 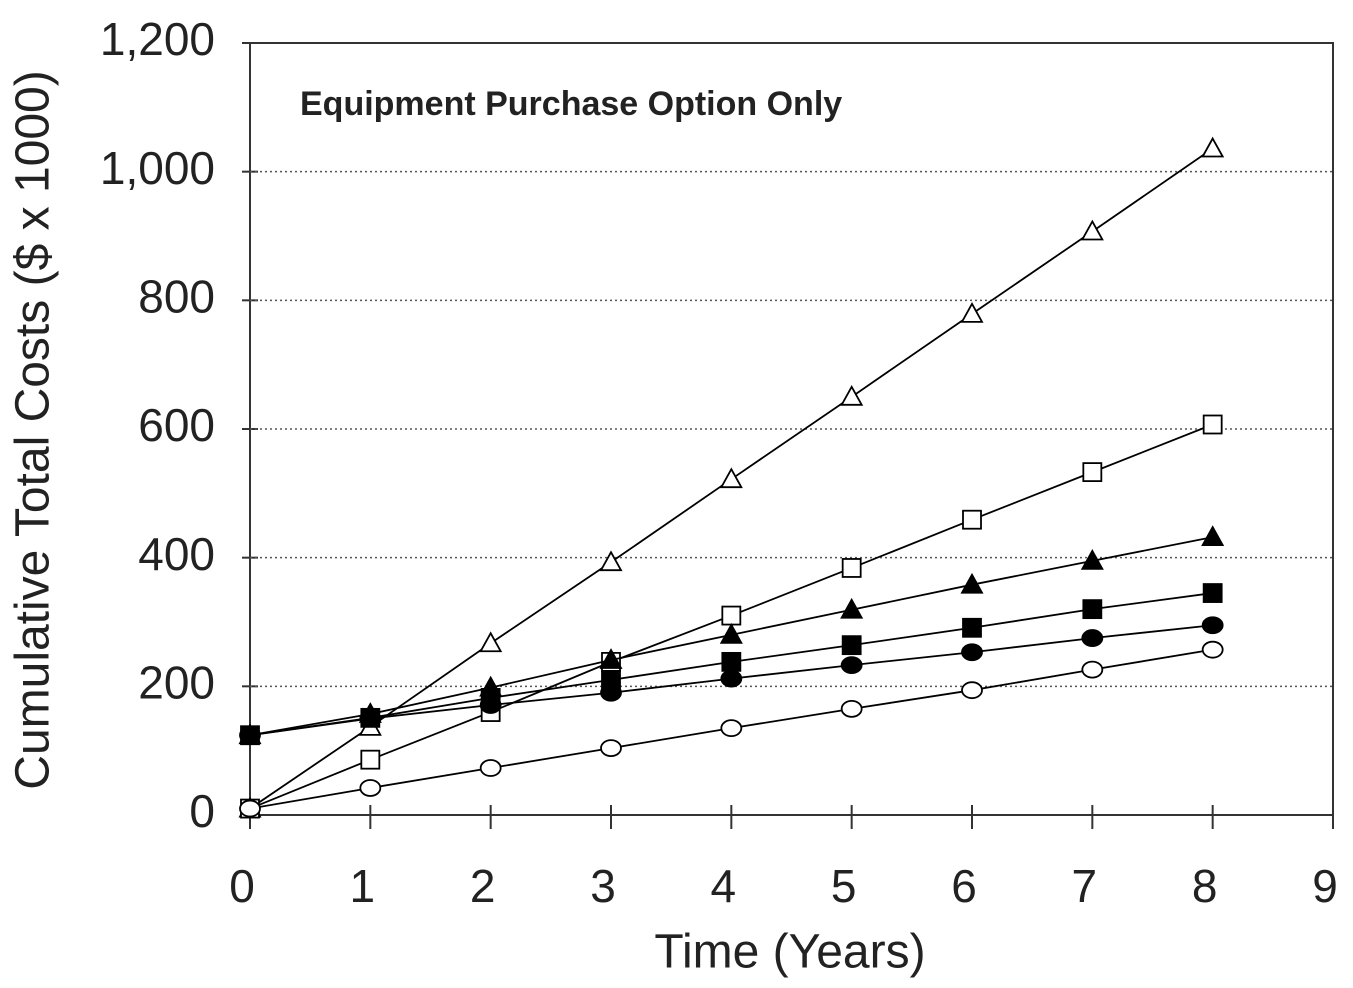 What do you see at coordinates (571, 104) in the screenshot?
I see `chart-title: Equipment Purchase Option Only` at bounding box center [571, 104].